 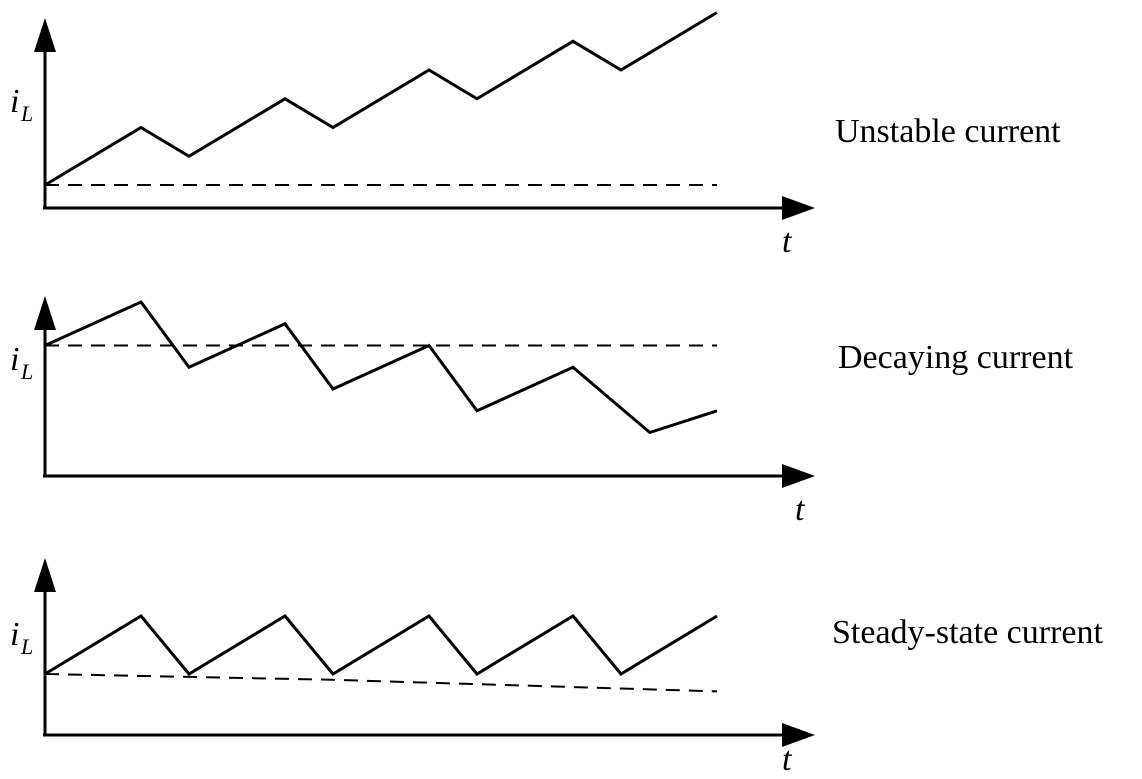 What do you see at coordinates (381, 683) in the screenshot?
I see `reference-line` at bounding box center [381, 683].